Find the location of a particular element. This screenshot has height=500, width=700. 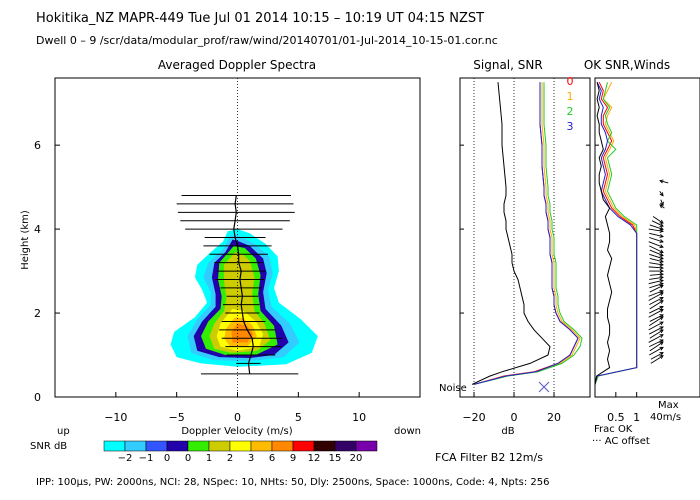

spectra-ylabel: Height (km) is located at coordinates (25, 240).